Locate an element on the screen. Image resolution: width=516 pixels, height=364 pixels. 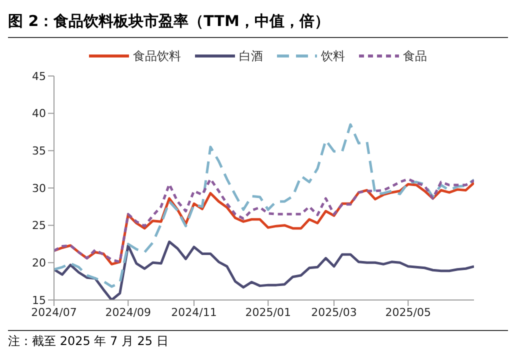
y-tick-label: 20 is located at coordinates (39, 263).